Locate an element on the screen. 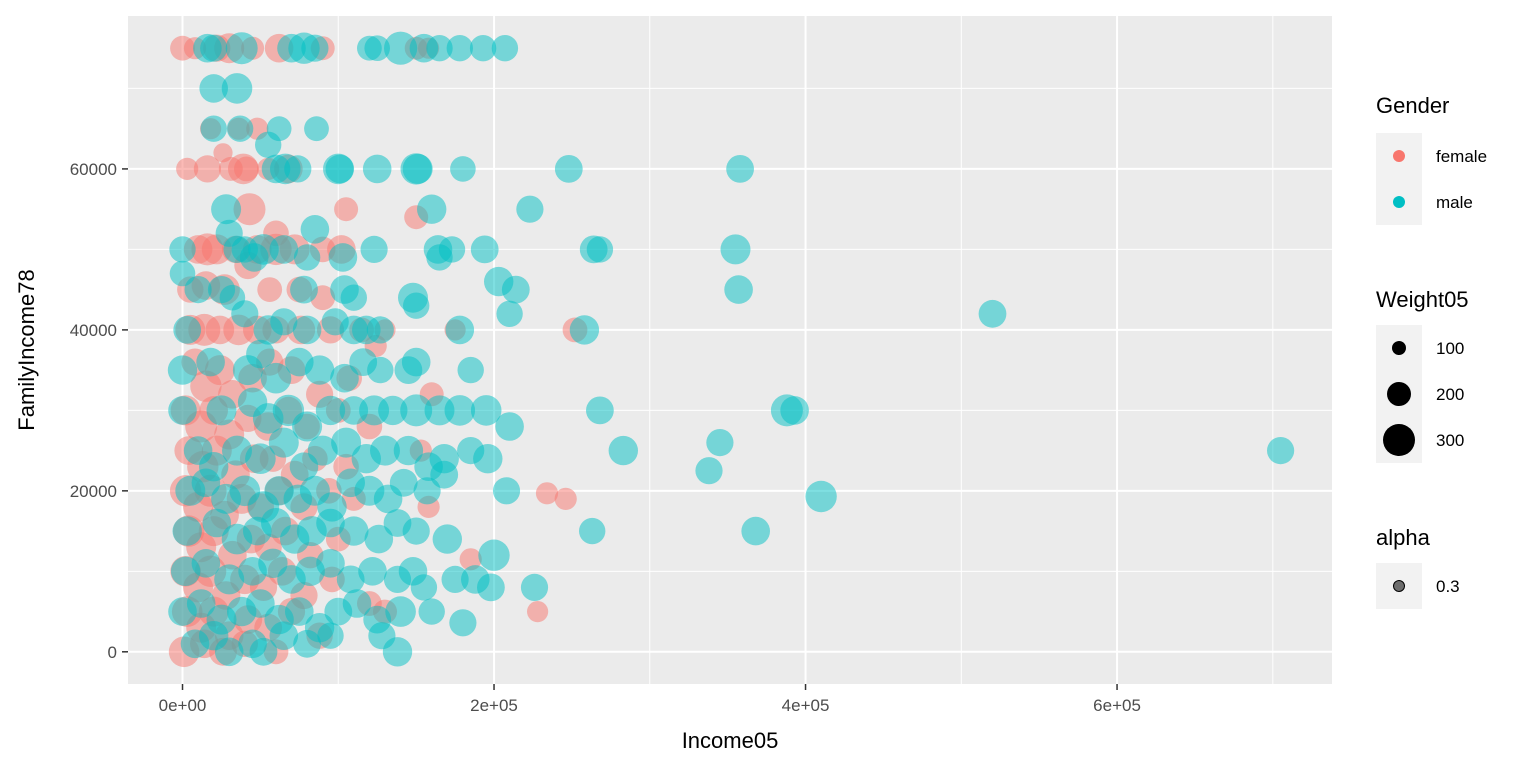  x-tick-label: 6e+05 is located at coordinates (1117, 705).